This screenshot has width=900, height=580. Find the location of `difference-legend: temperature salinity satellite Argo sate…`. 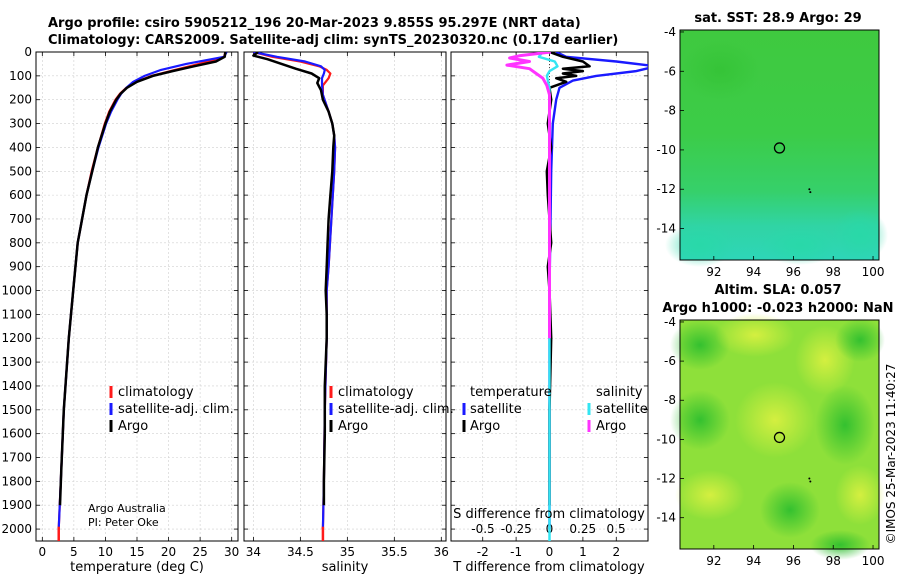

difference-legend: temperature salinity satellite Argo sate… is located at coordinates (555, 409).